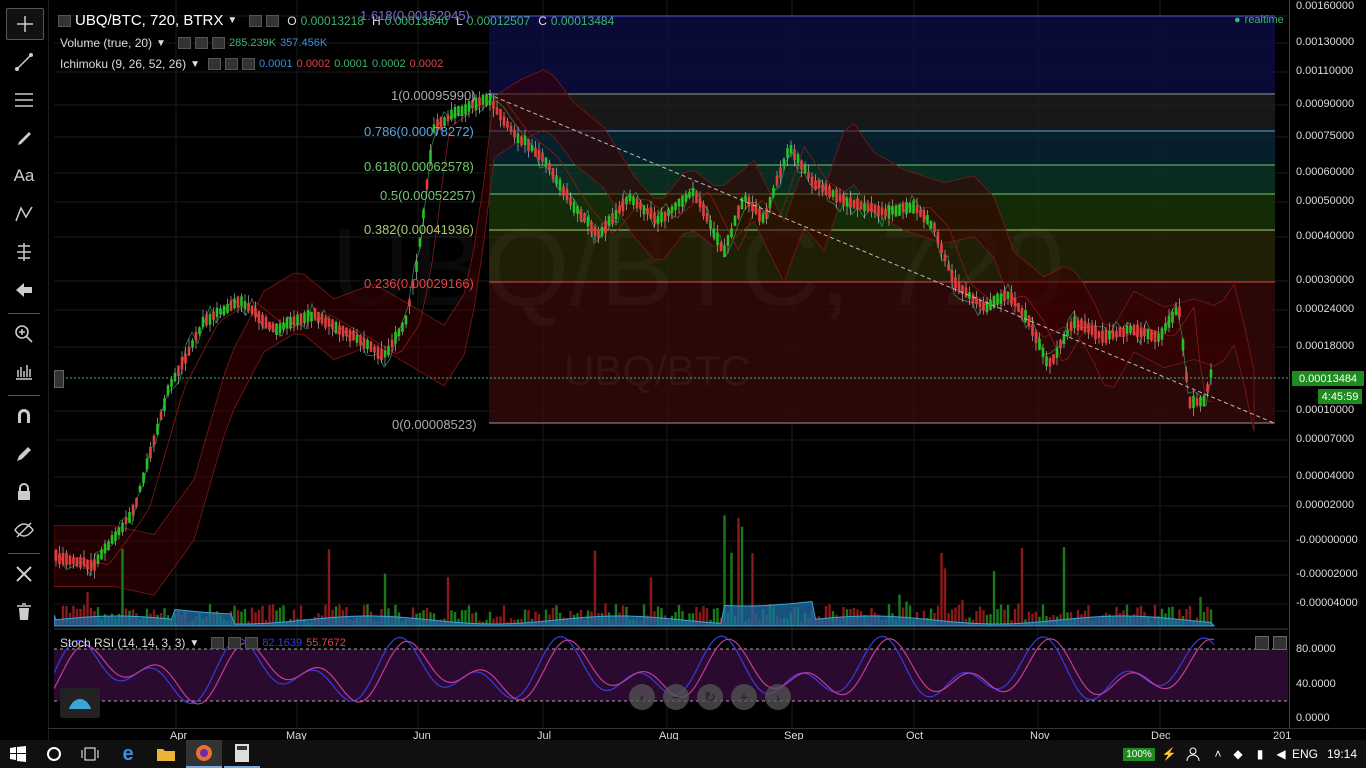 The image size is (1366, 768). I want to click on pattern-icon, so click(24, 214).